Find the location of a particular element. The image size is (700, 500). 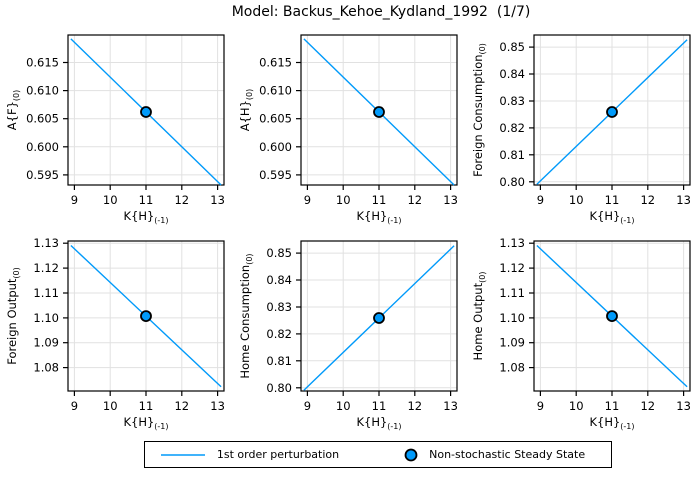

legend-entry-perturbation: 1st order perturbation is located at coordinates (249, 455).